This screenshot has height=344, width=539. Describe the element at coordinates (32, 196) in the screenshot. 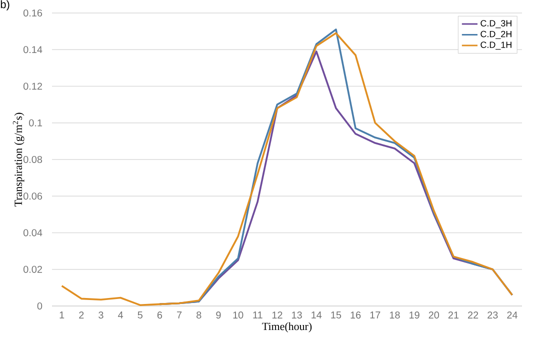

I see `y-tick-label: 0.06` at that location.